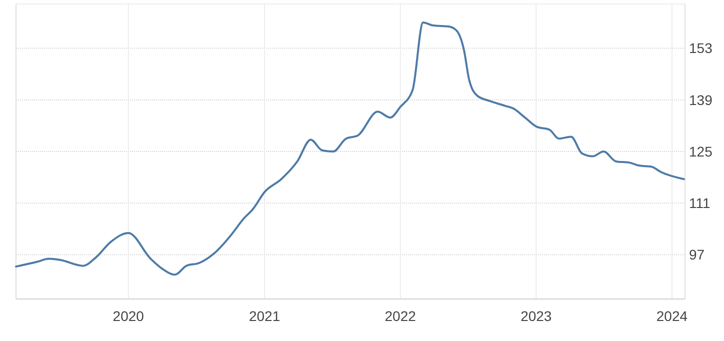  I want to click on y-tick-label: 139, so click(701, 100).